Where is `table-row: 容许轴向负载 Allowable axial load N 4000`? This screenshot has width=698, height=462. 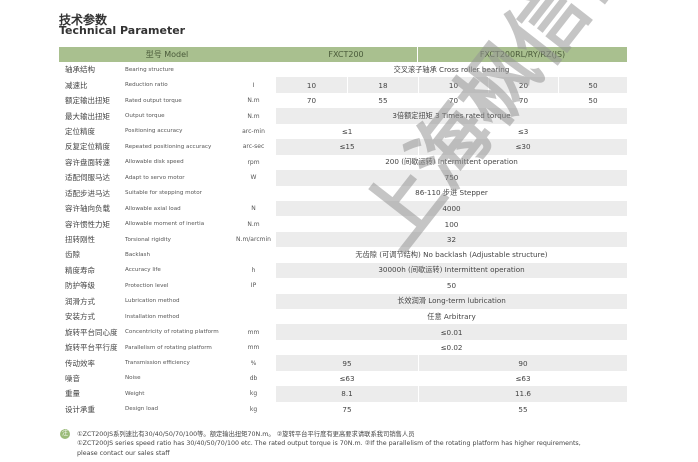 table-row: 容许轴向负载 Allowable axial load N 4000 is located at coordinates (343, 208).